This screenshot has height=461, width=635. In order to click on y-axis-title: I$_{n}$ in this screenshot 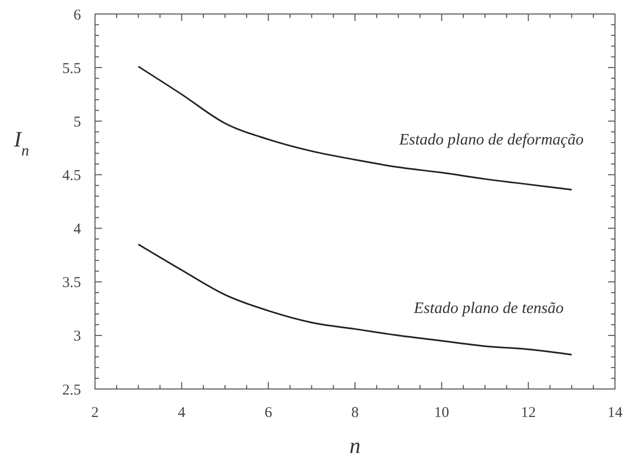, I will do `click(21, 142)`.